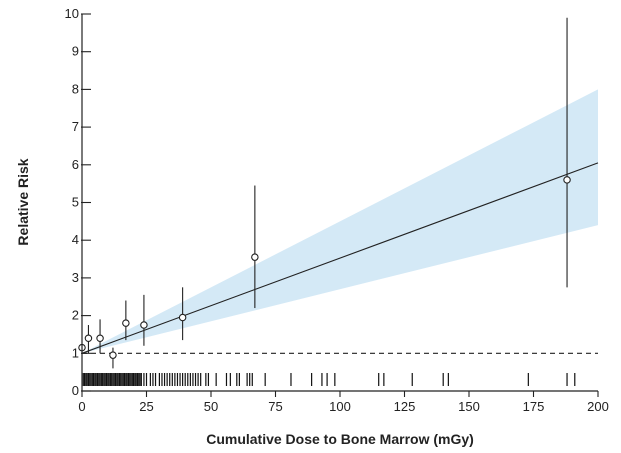  What do you see at coordinates (75, 126) in the screenshot?
I see `y-tick-label: 7` at bounding box center [75, 126].